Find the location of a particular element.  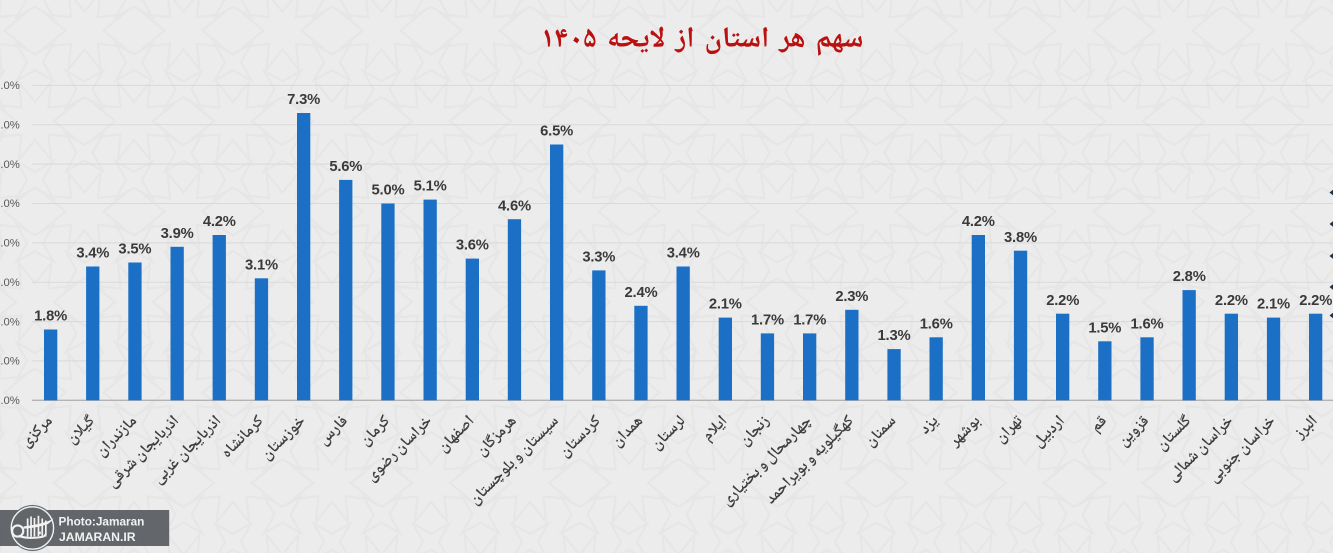

svg-text: 4.6% is located at coordinates (514, 206).